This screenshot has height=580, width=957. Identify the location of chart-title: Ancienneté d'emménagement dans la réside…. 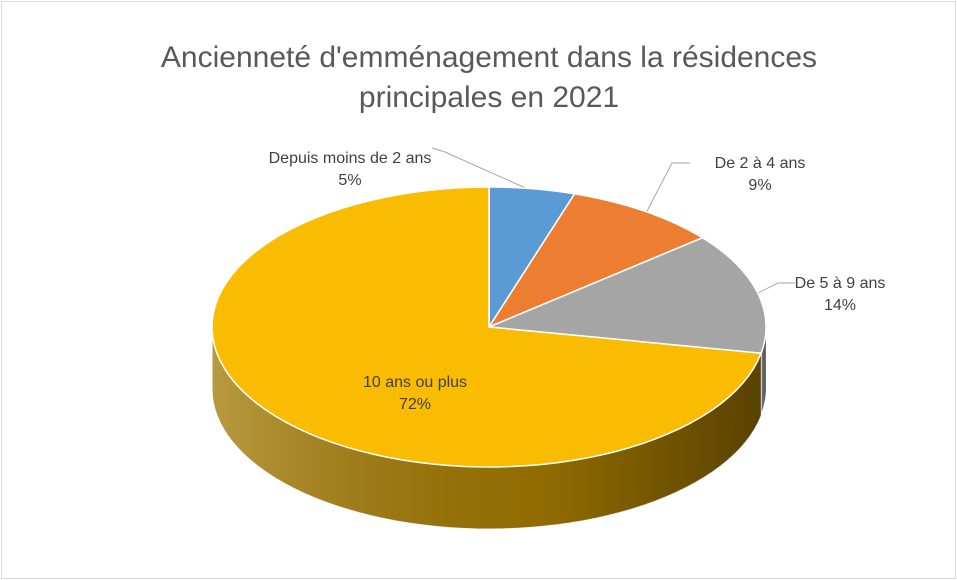
(489, 77).